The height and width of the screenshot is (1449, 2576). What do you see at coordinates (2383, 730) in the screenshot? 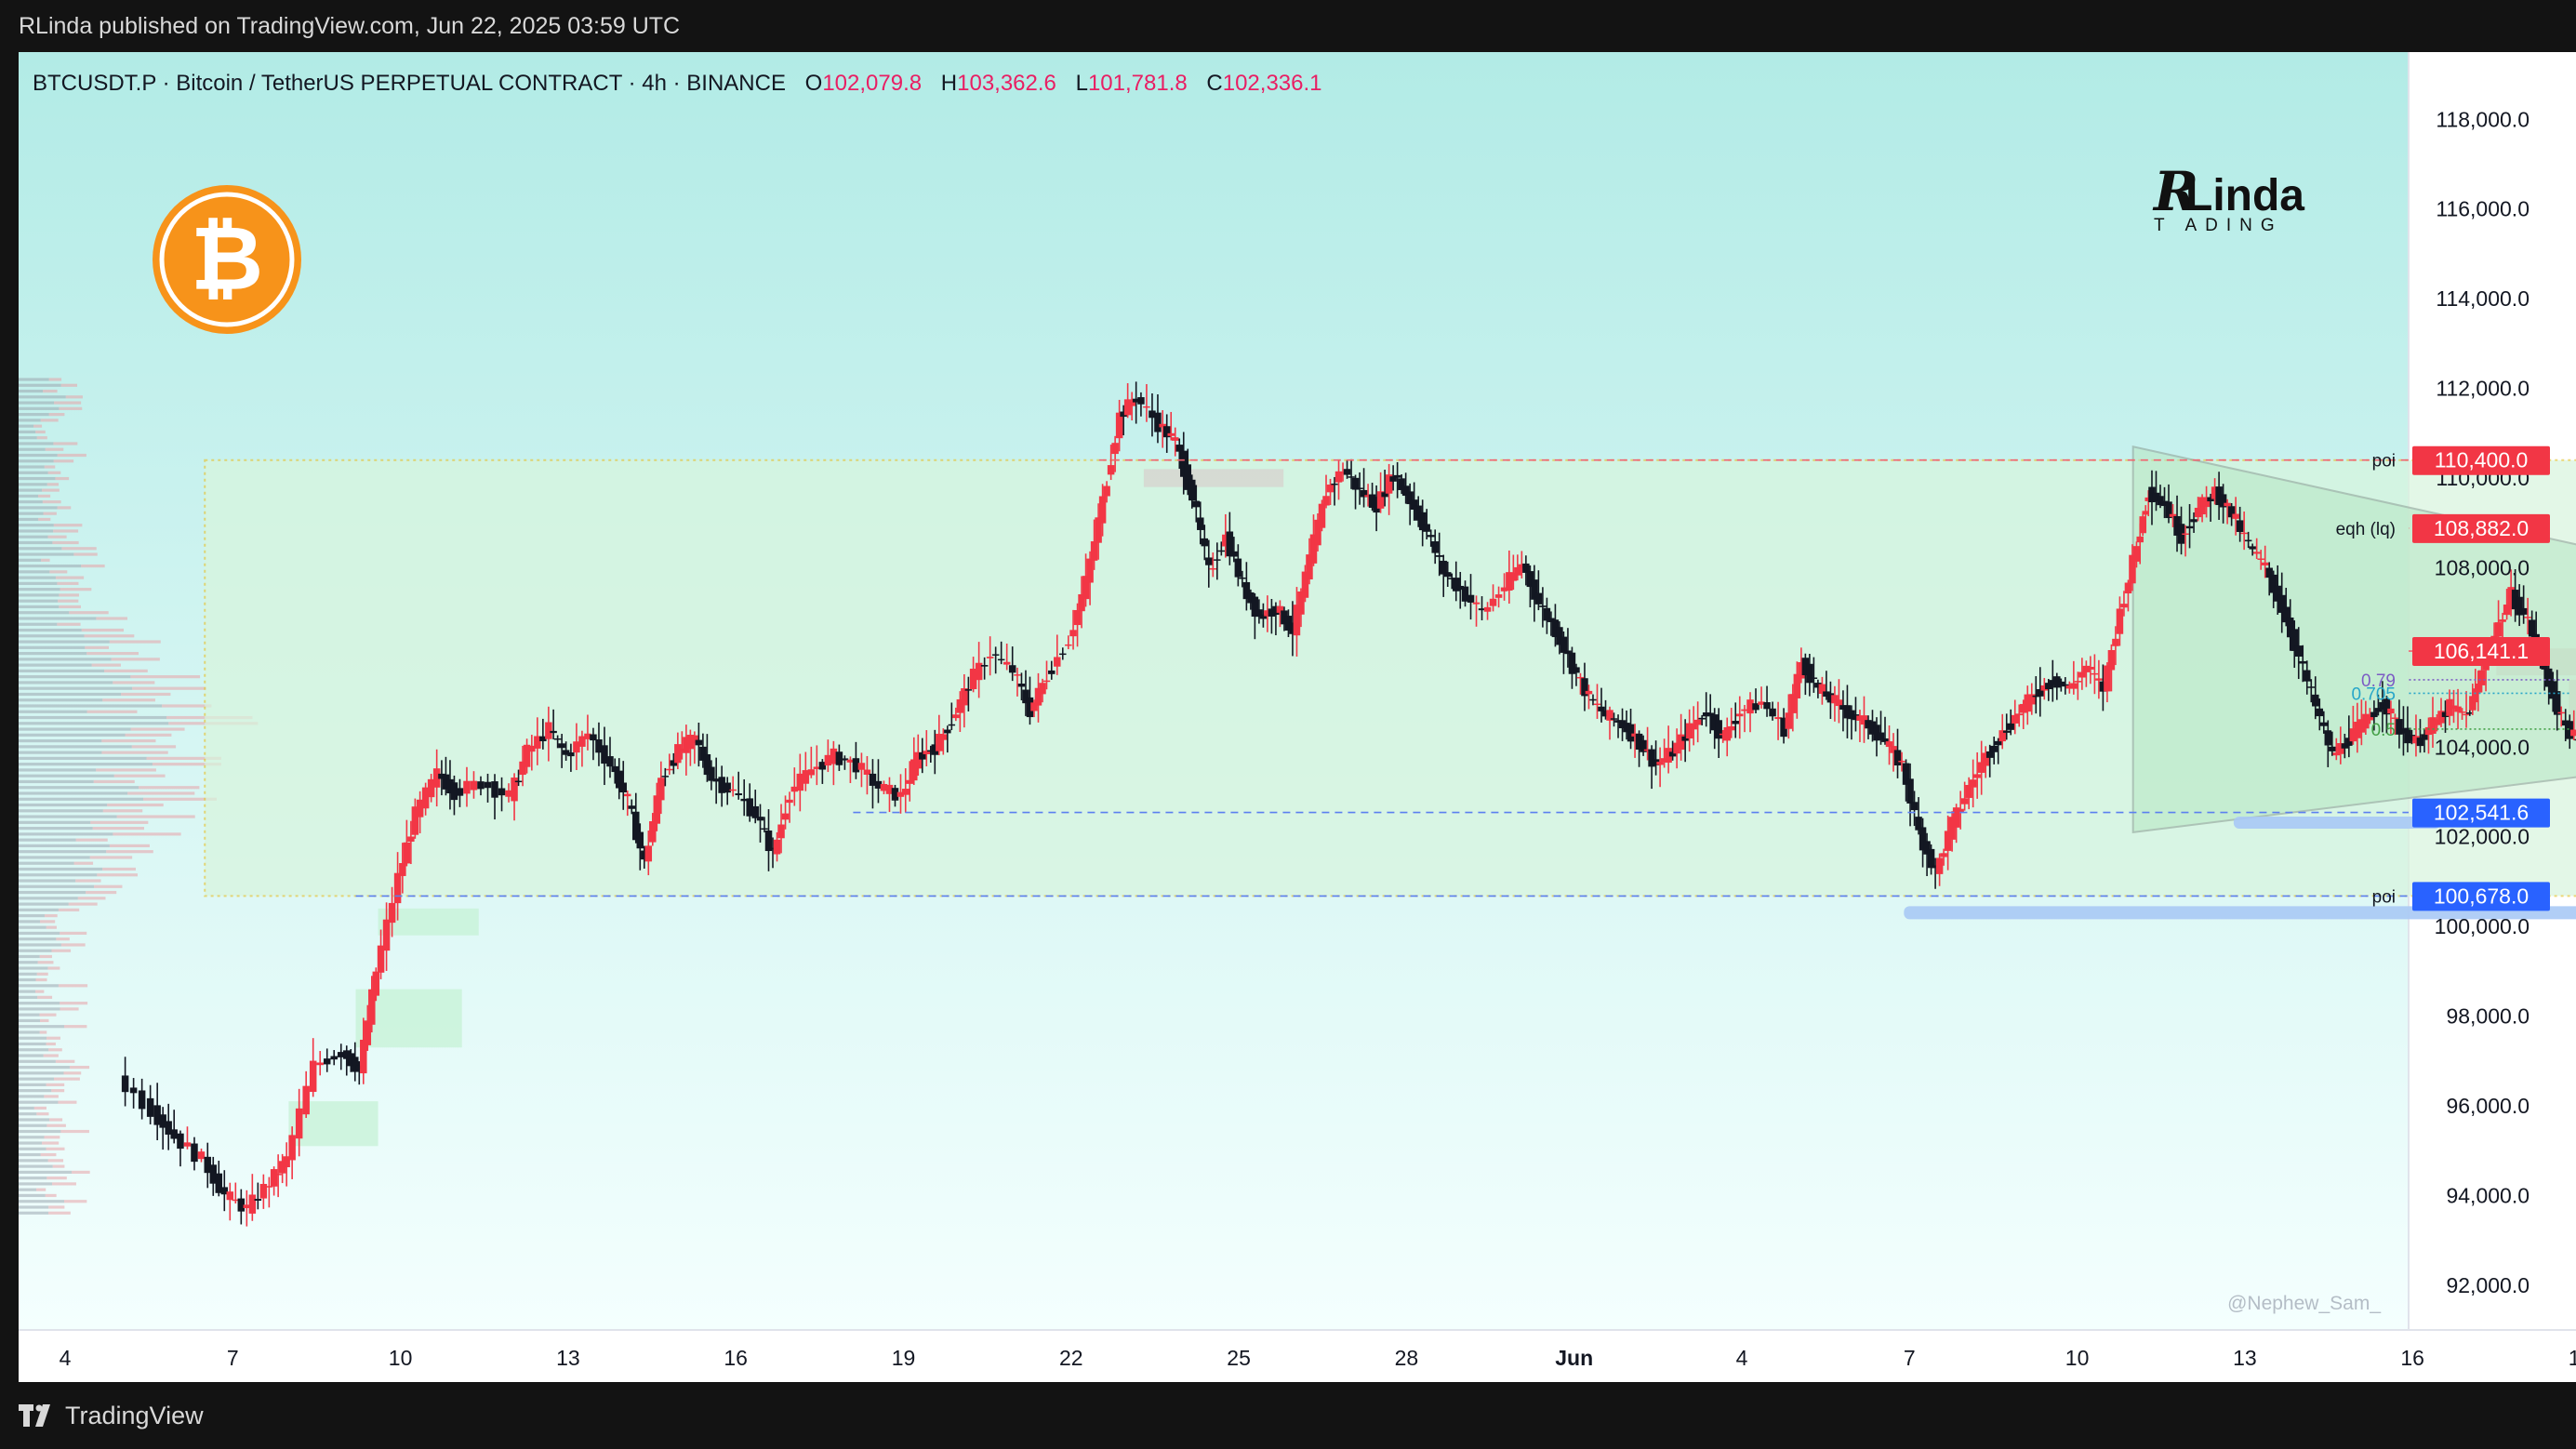
I see `level-annotation: 0.5` at bounding box center [2383, 730].